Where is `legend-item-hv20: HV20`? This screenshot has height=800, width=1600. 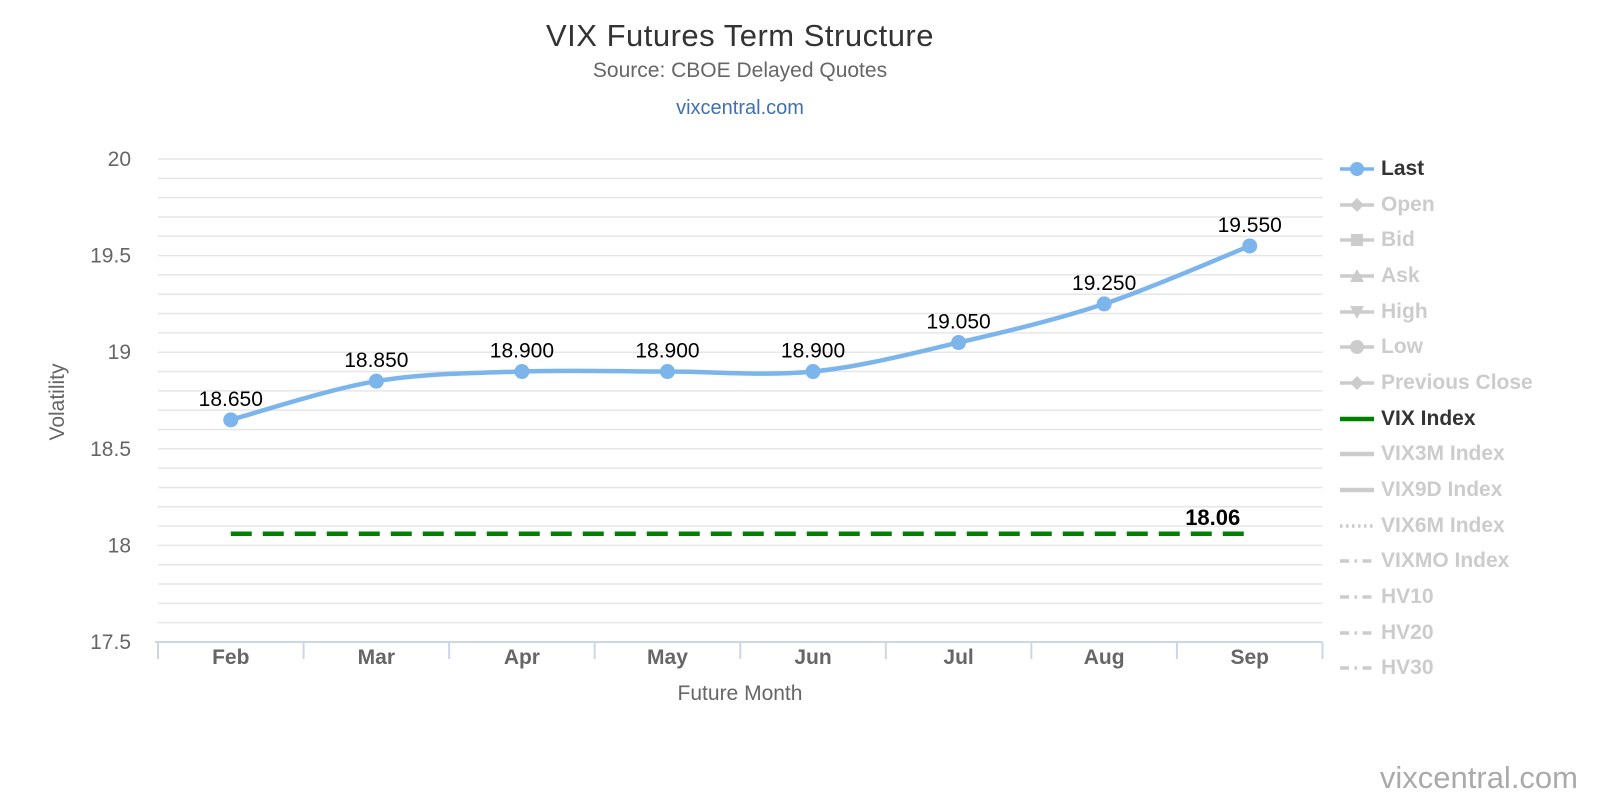 legend-item-hv20: HV20 is located at coordinates (1436, 633).